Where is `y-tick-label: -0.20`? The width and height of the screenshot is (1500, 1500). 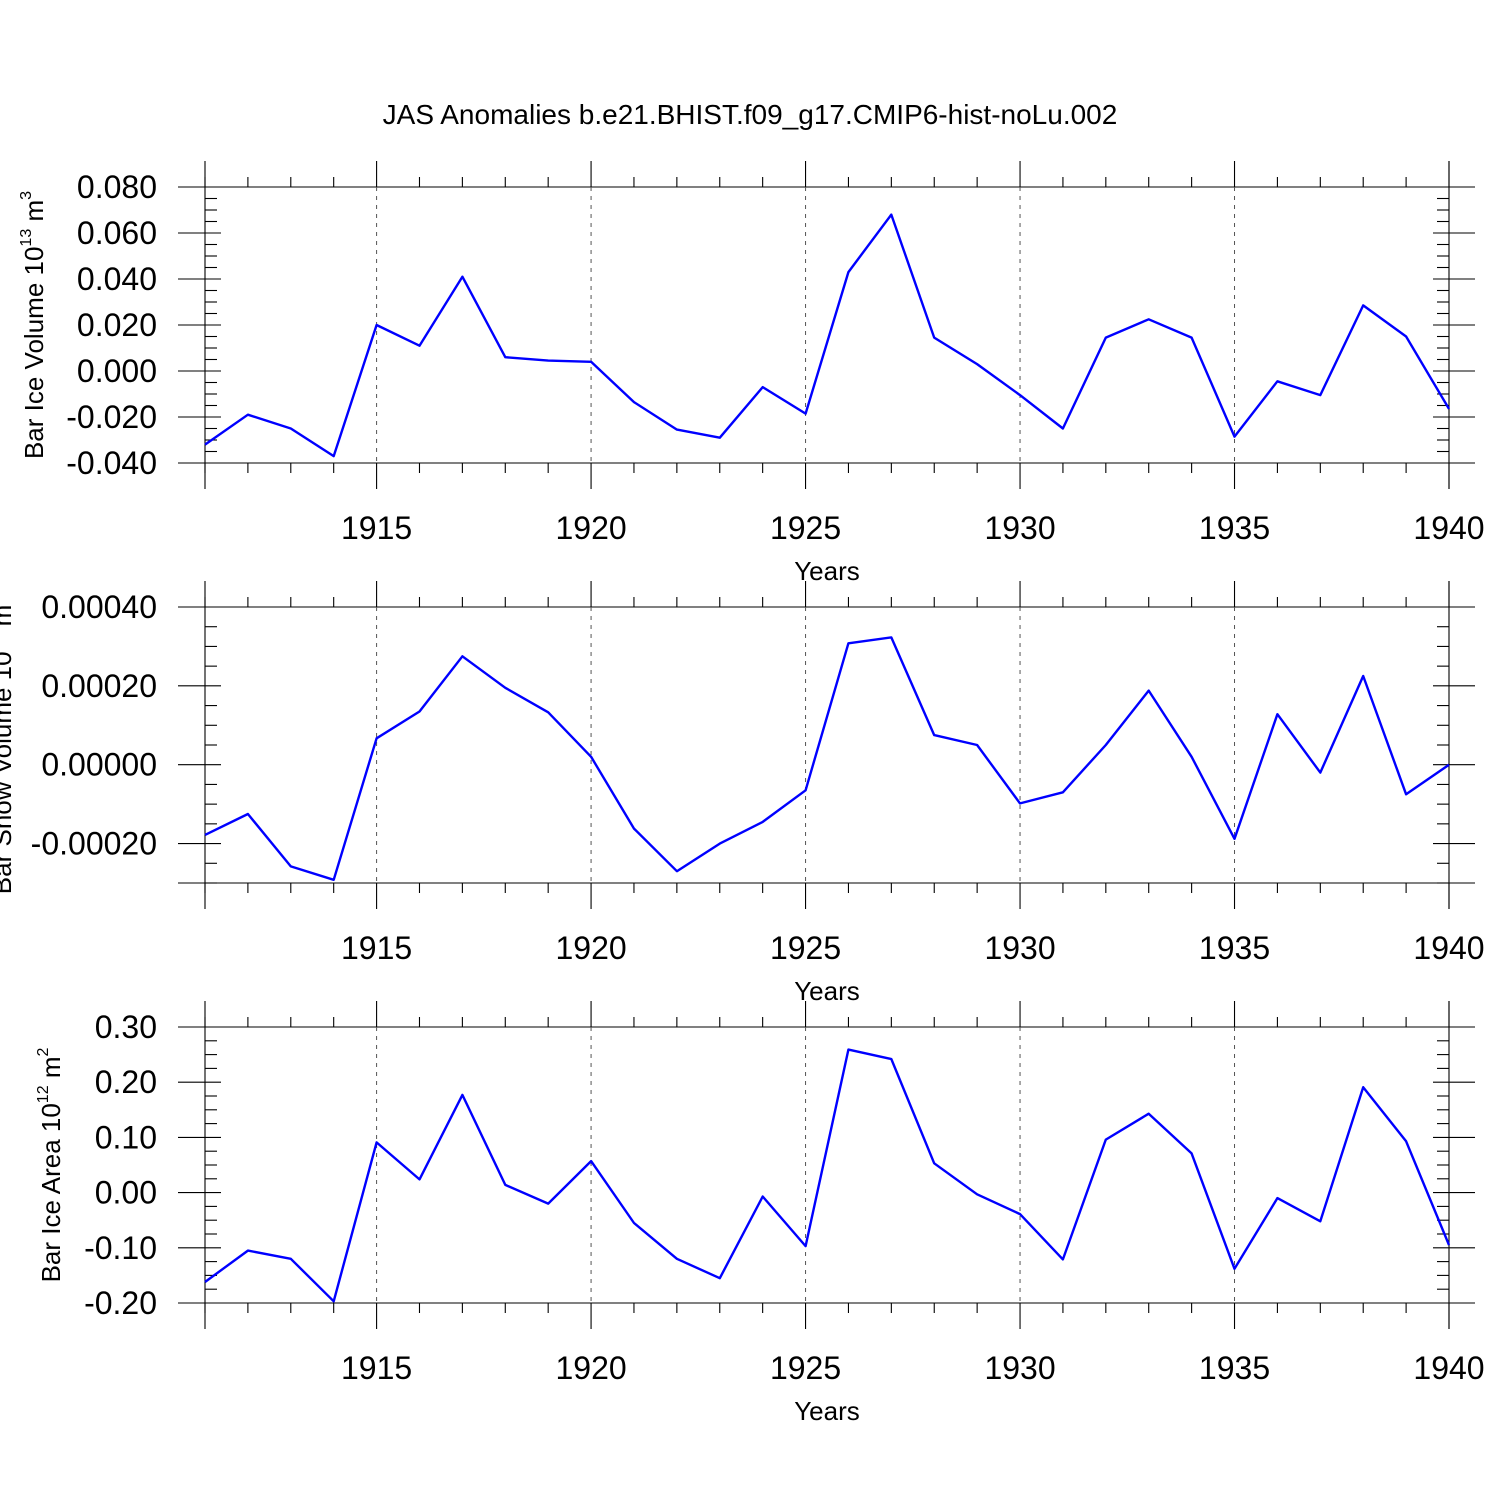
y-tick-label: -0.20 is located at coordinates (120, 1303).